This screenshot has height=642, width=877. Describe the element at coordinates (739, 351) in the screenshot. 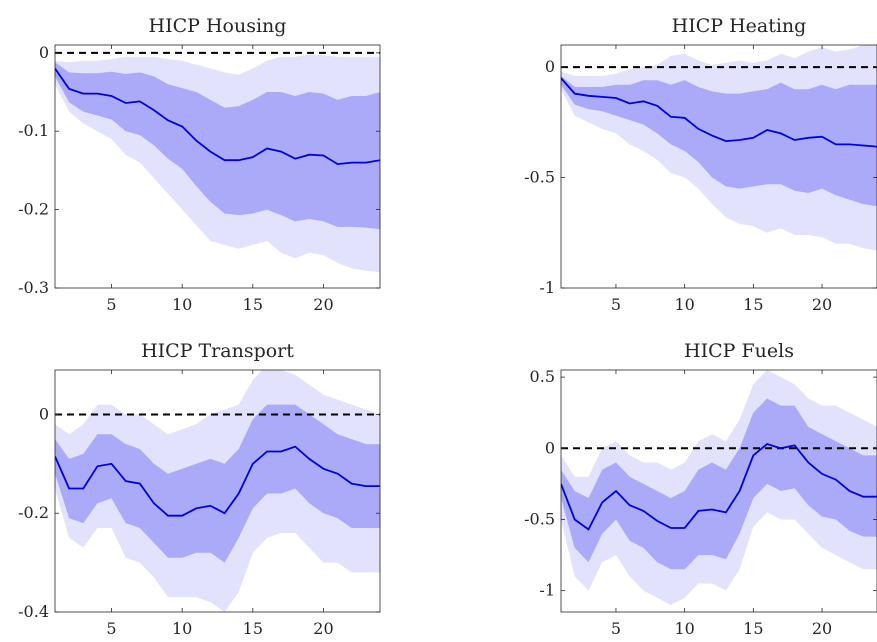

I see `panel-title: HICP Fuels` at that location.